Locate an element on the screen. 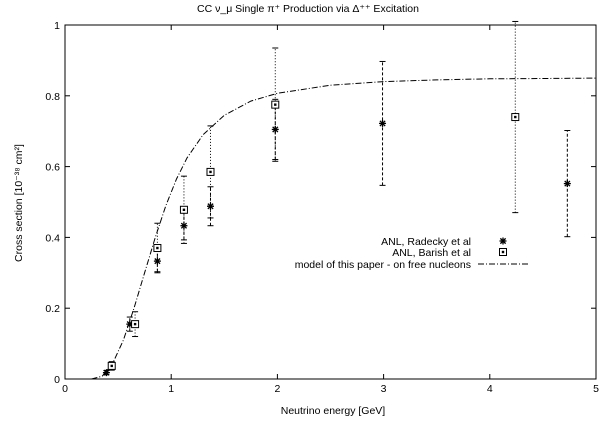 The height and width of the screenshot is (422, 608). legend-label-1: ANL, Radecky et al is located at coordinates (426, 242).